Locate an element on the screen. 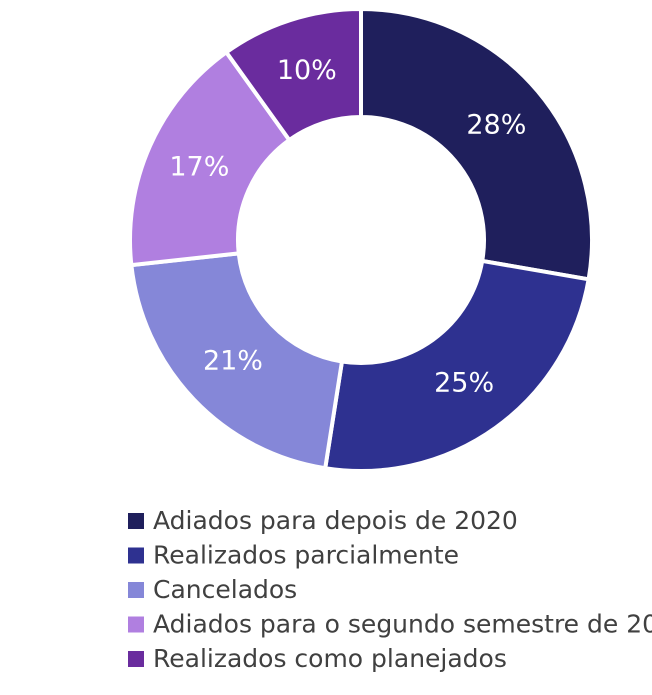 The height and width of the screenshot is (695, 652). legend-label: Realizados parcialmente is located at coordinates (306, 555).